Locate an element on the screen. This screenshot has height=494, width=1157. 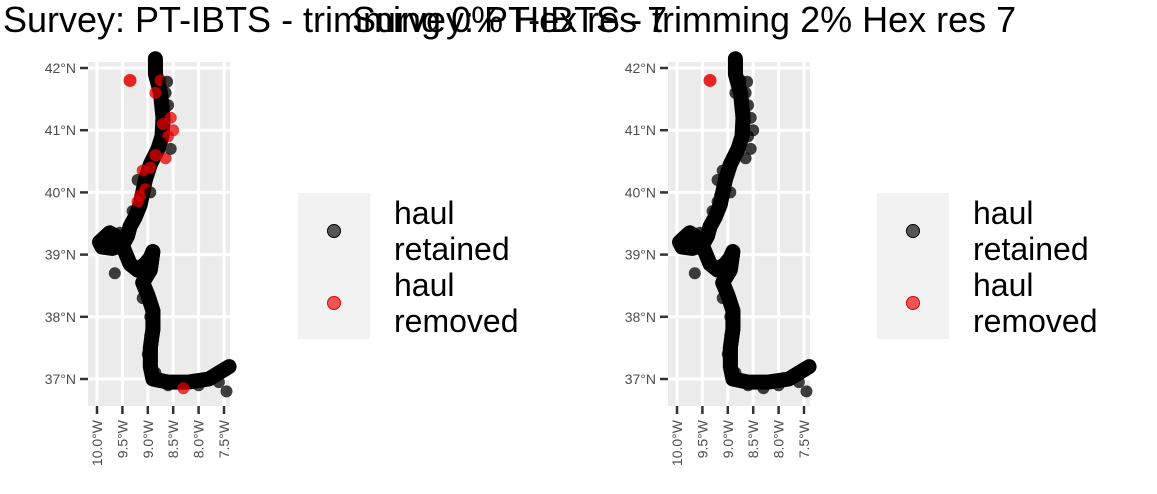
panel-title: Survey: PT-IBTS - trimming 2% Hex res 7 is located at coordinates (684, 20).